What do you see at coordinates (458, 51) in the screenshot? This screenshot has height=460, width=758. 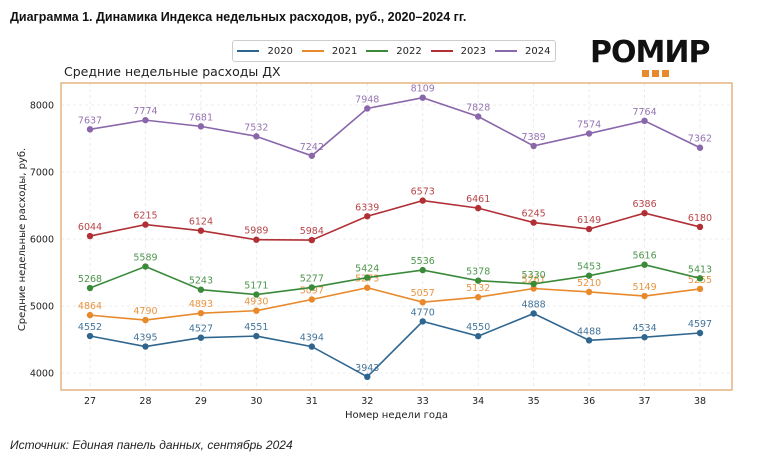 I see `legend-item-2023: 2023` at bounding box center [458, 51].